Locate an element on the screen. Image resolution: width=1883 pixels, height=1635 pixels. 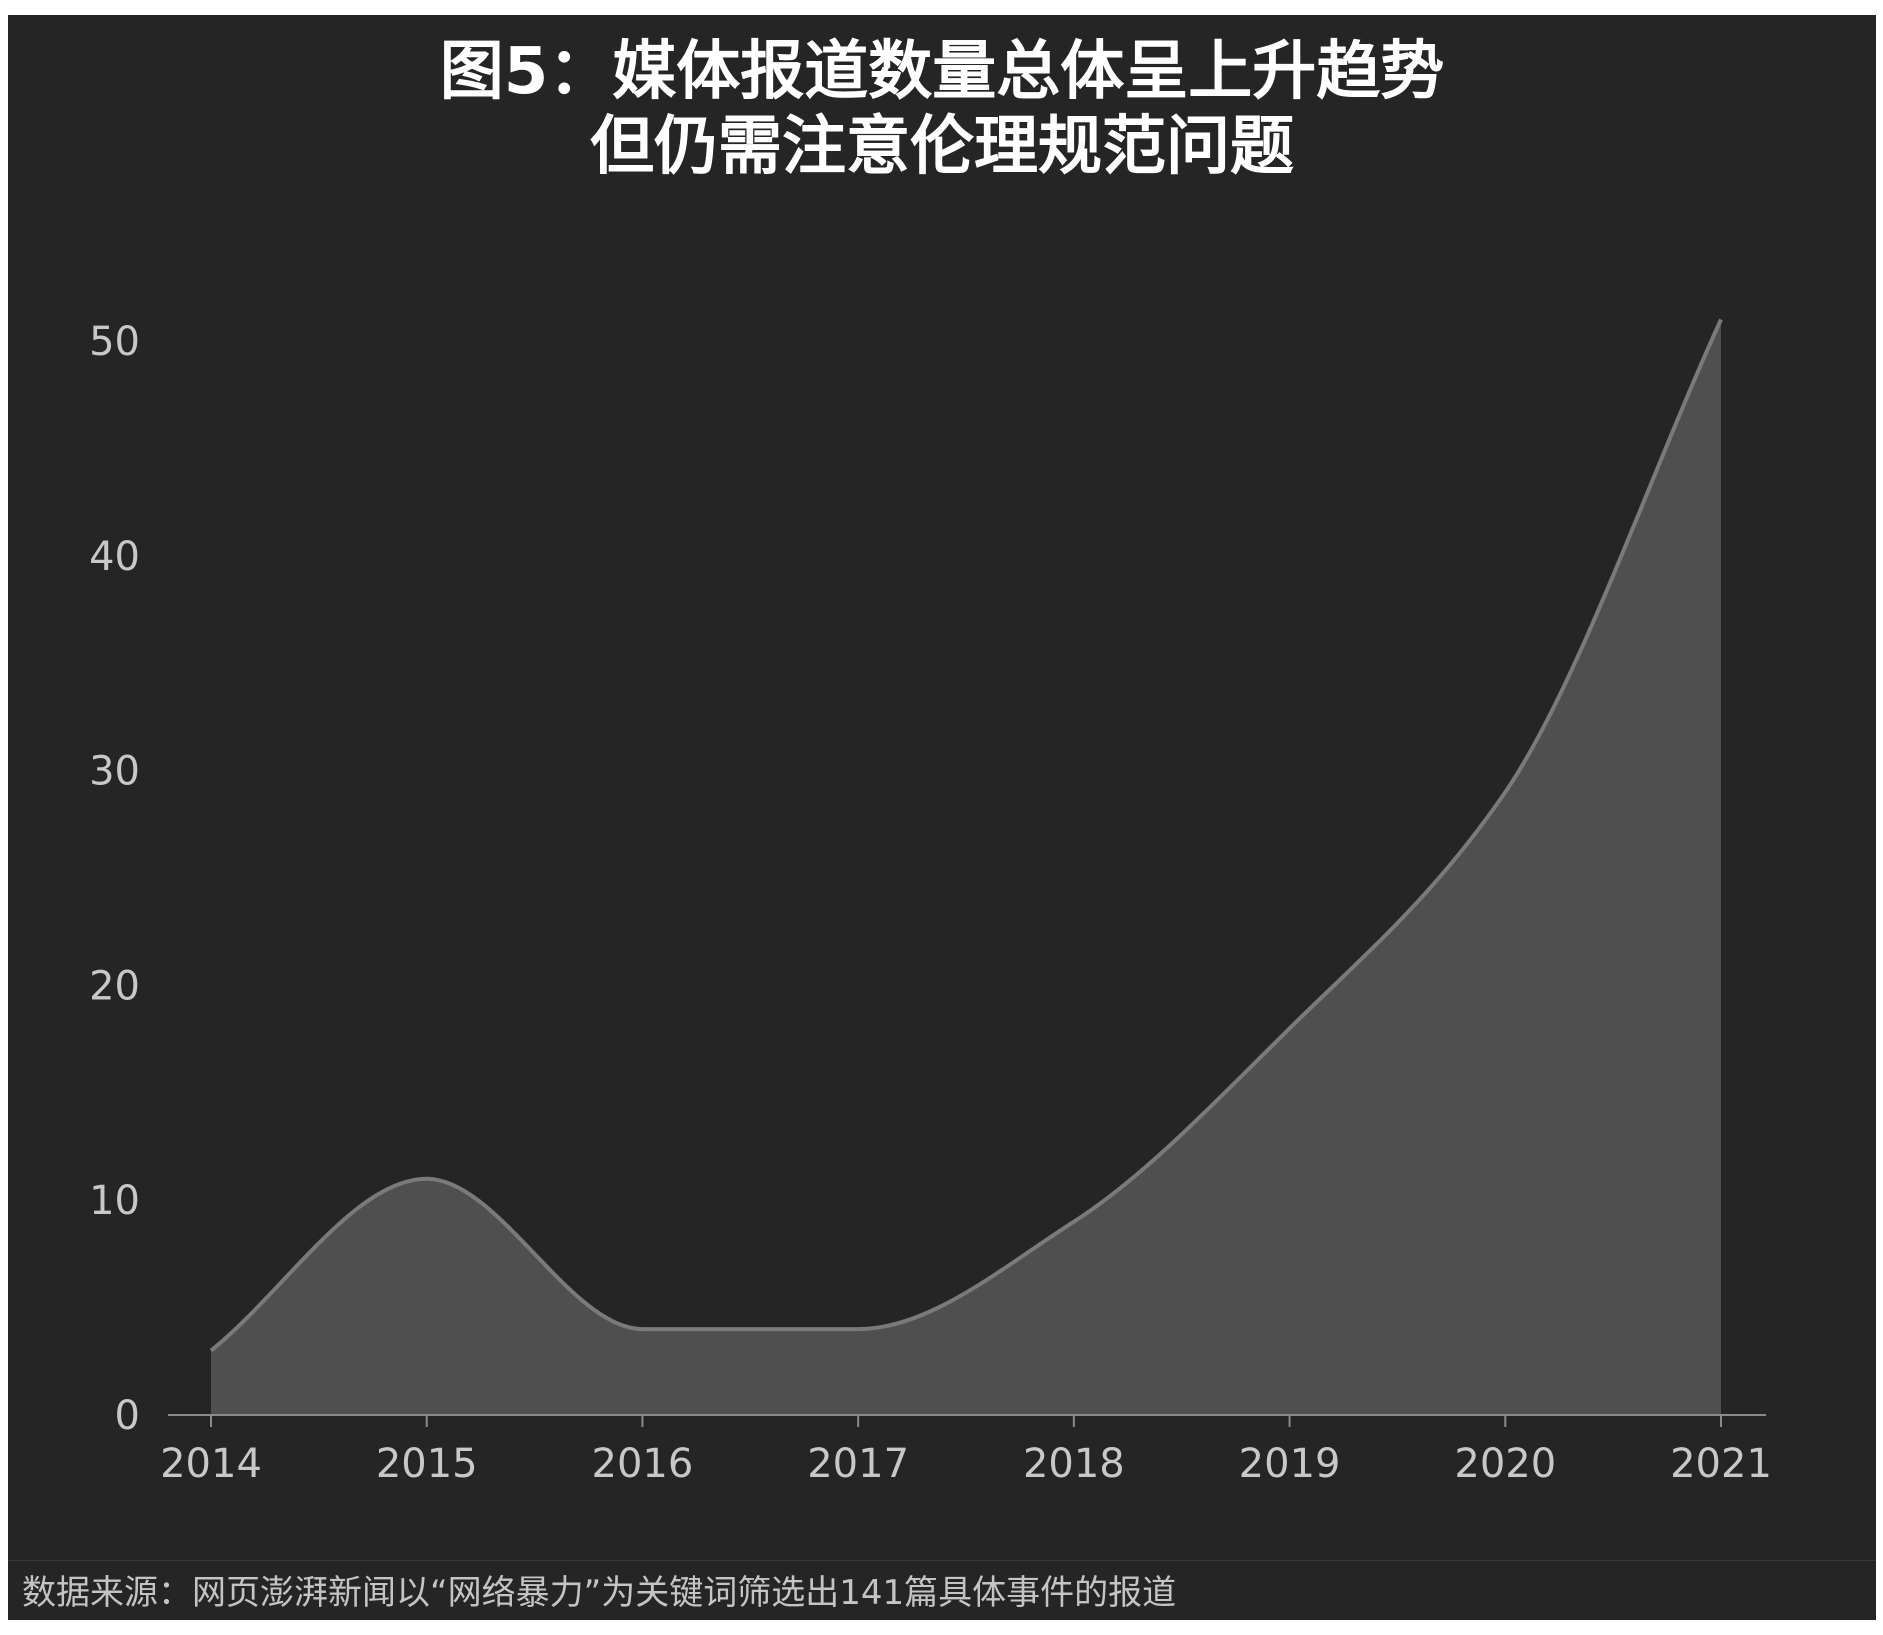
x-tick-label-2018: 2018 is located at coordinates (1074, 1464).